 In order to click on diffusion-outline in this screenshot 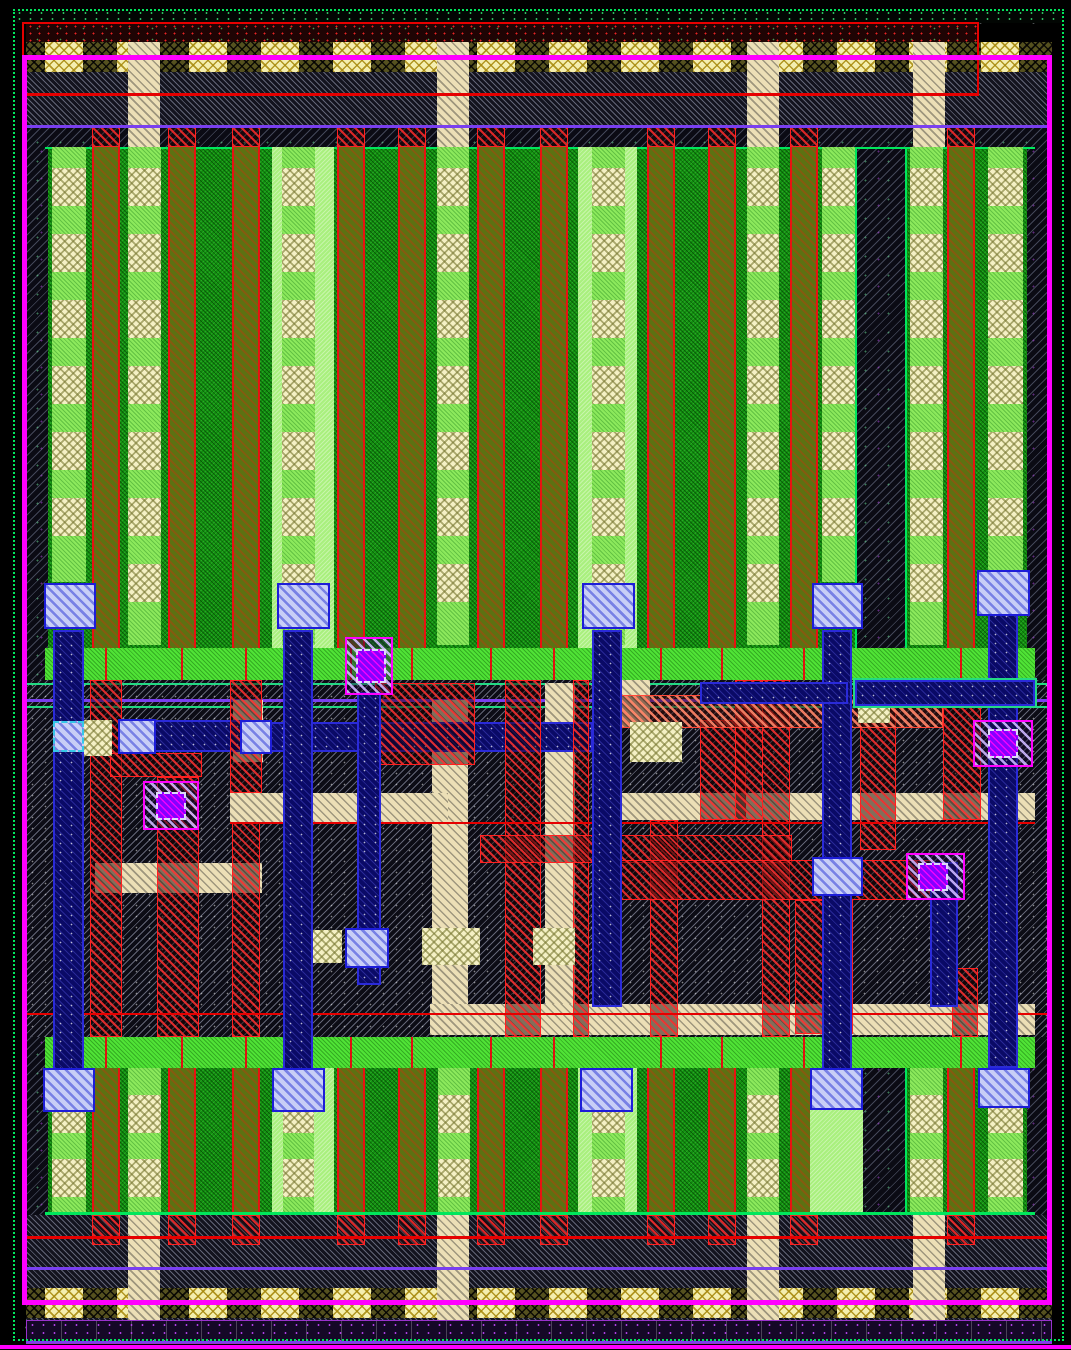, I will do `click(945, 693)`.